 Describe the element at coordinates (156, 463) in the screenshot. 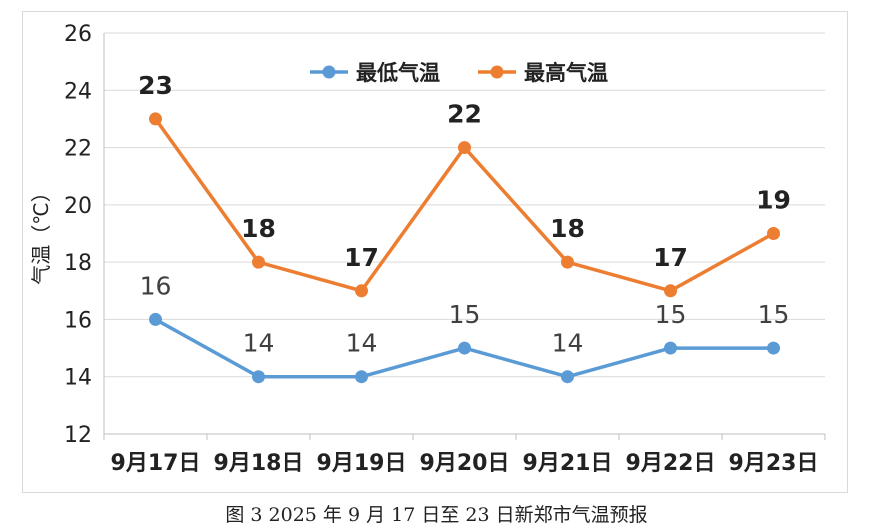

I see `x-tick-label: 9月17日` at that location.